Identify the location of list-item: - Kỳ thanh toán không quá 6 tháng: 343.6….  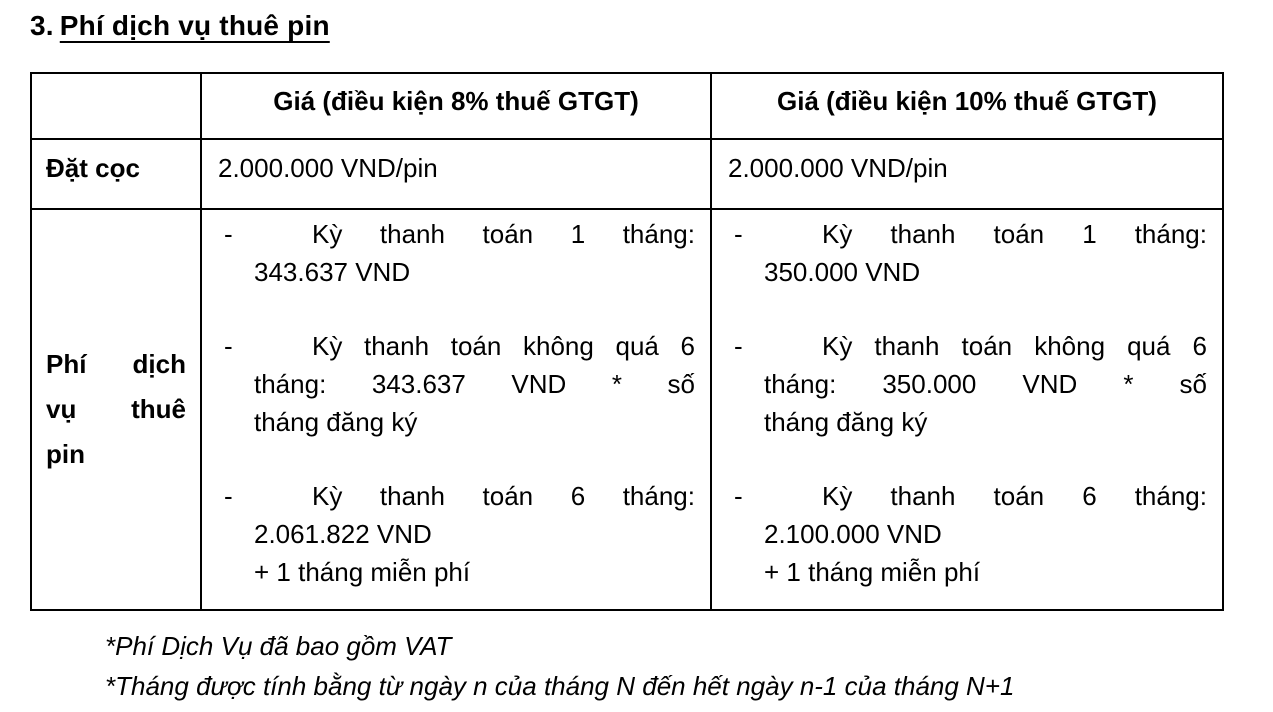
(454, 384).